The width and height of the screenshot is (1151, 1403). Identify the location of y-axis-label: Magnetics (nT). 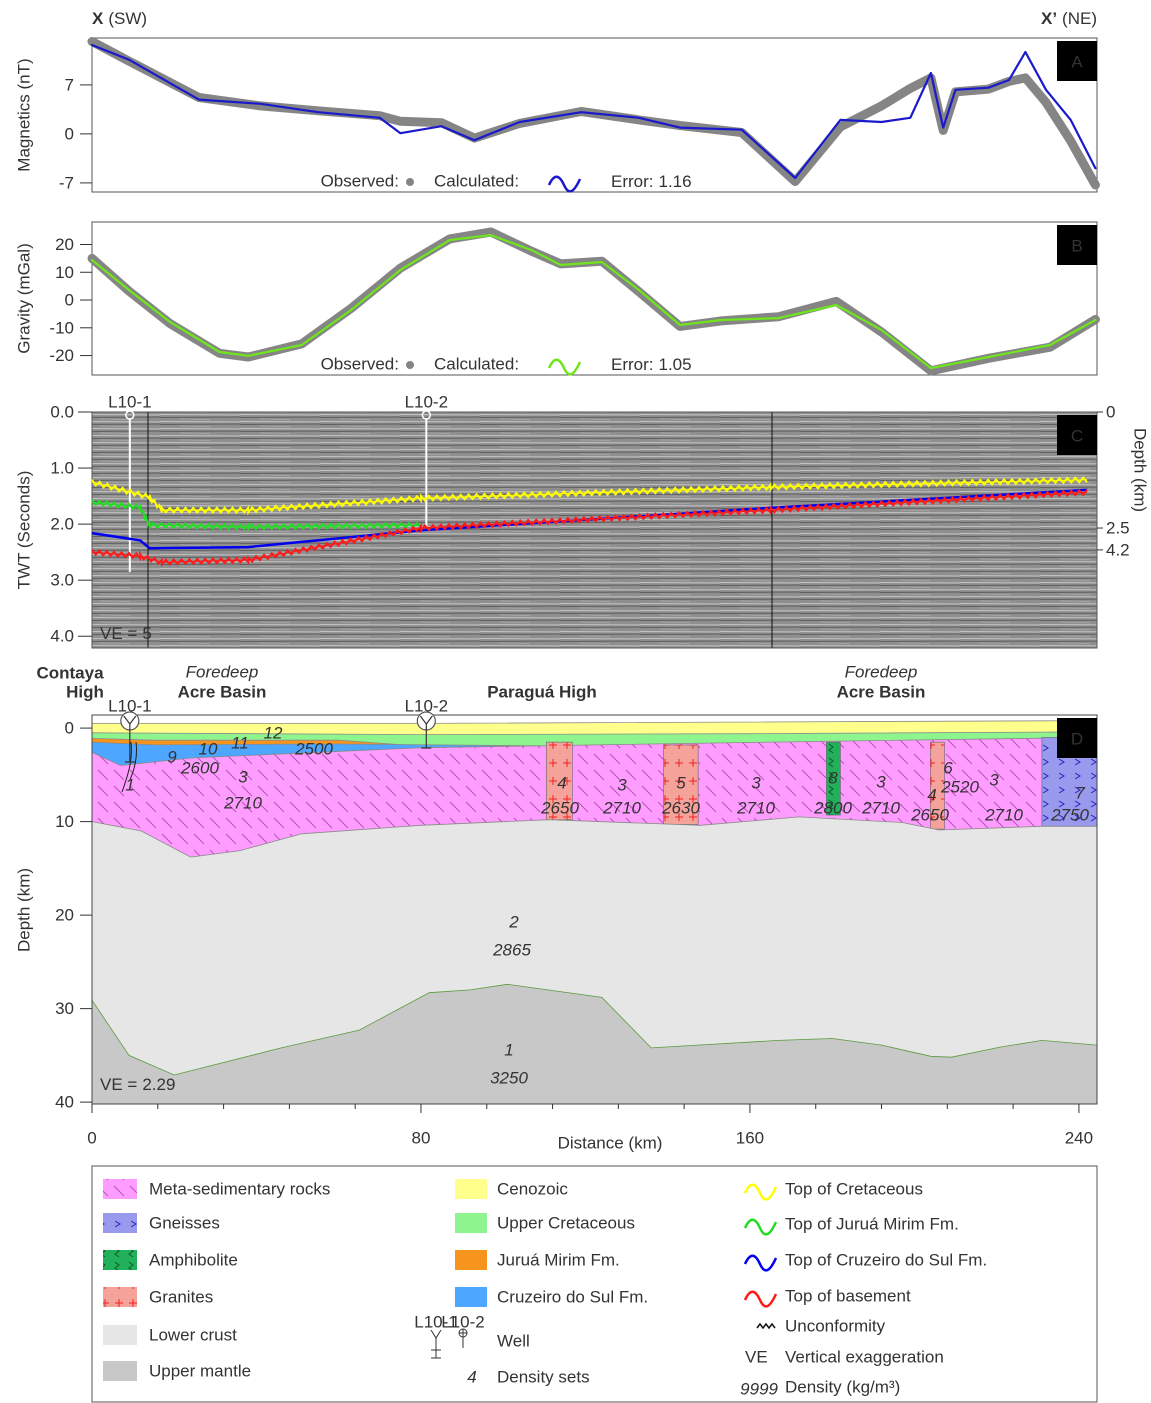
(24, 114).